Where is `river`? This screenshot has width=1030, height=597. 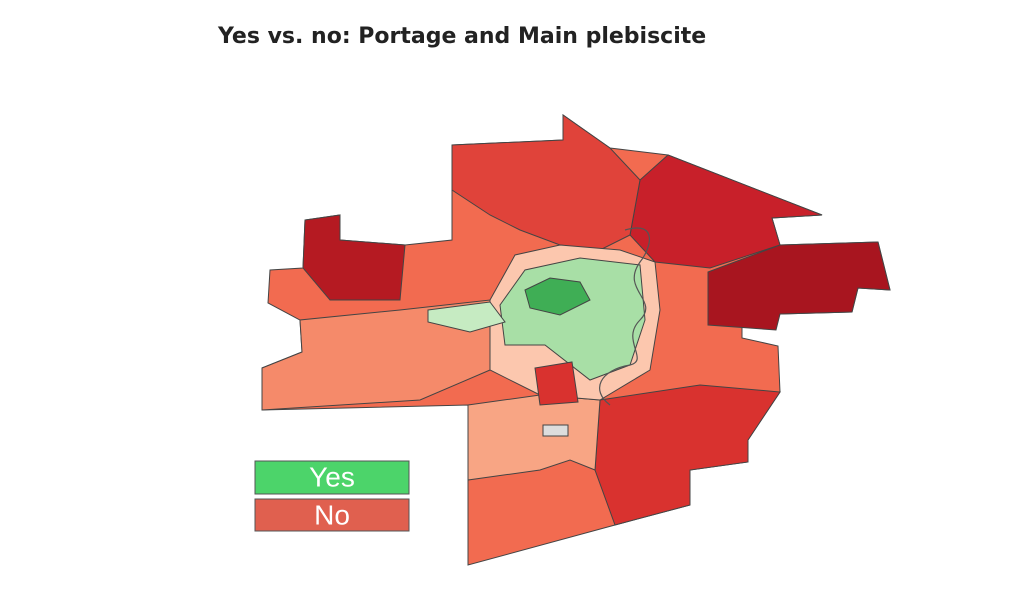 river is located at coordinates (624, 316).